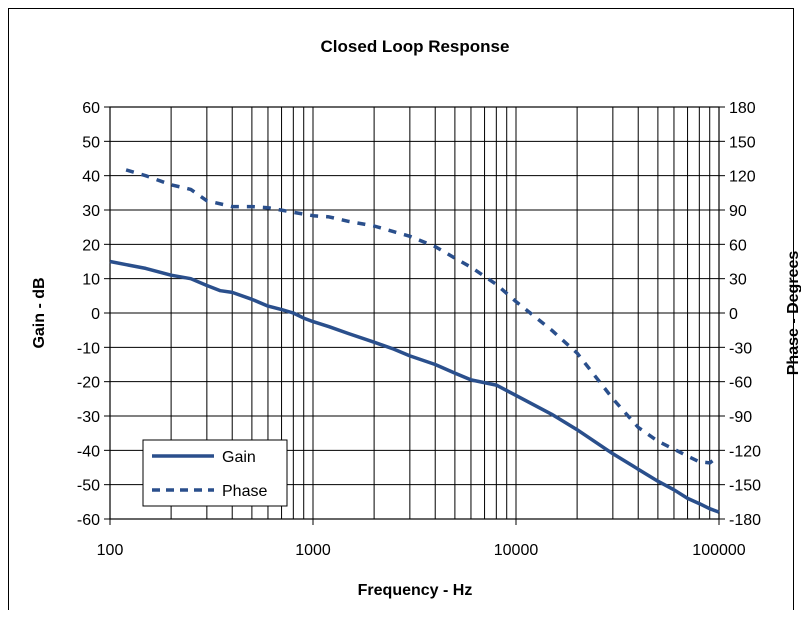 This screenshot has width=801, height=618. Describe the element at coordinates (88, 383) in the screenshot. I see `y-tick-label: -20` at that location.